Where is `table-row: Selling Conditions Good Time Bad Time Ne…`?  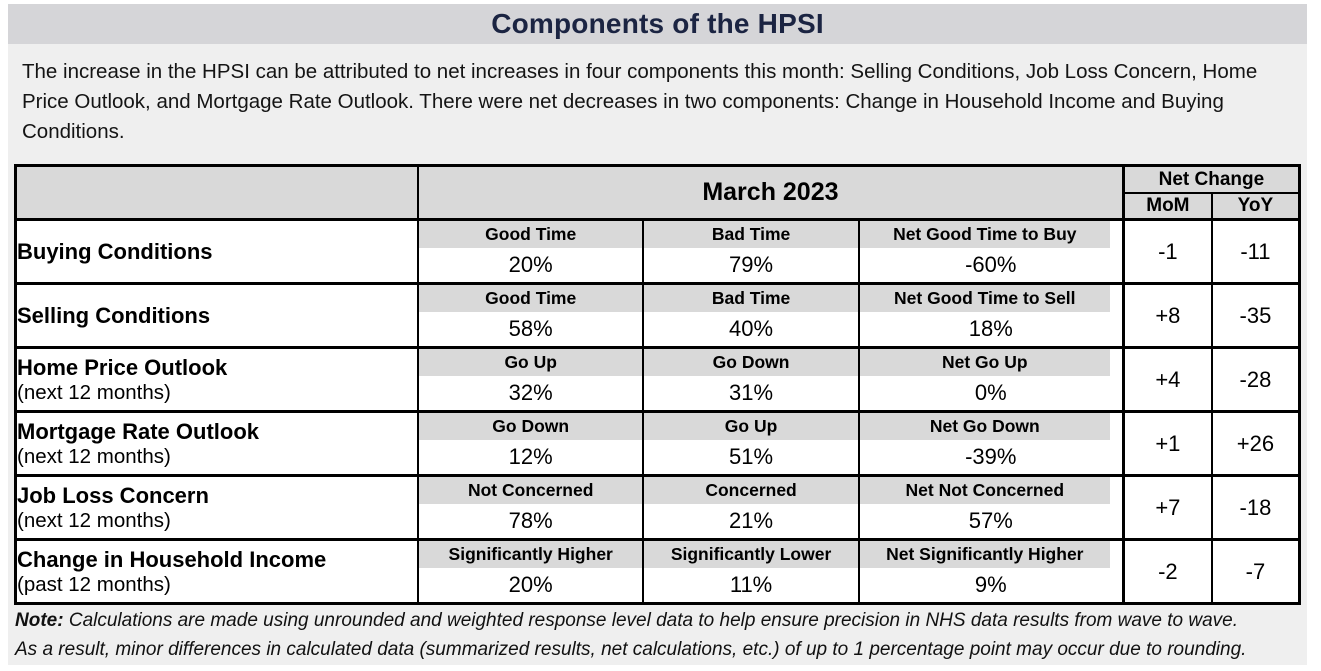
table-row: Selling Conditions Good Time Bad Time Ne… is located at coordinates (657, 316).